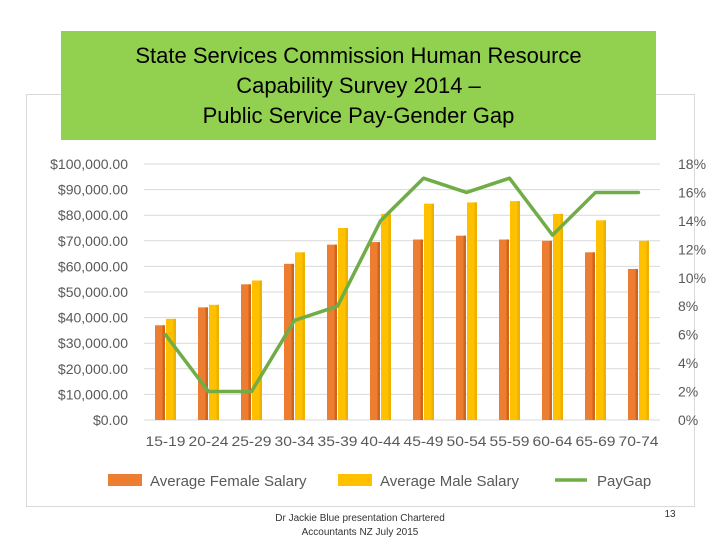  I want to click on left-axis-tick-label: $90,000.00, so click(93, 190).